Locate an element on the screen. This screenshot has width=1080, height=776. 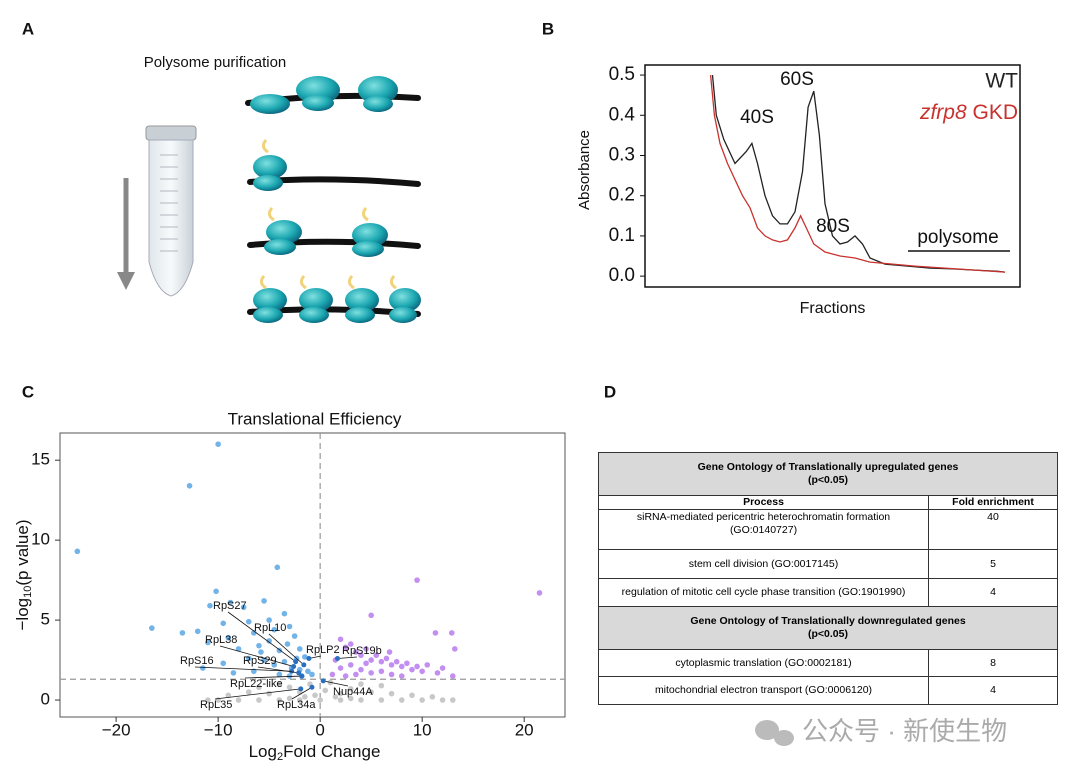
fold-cell: 5 is located at coordinates (993, 564).